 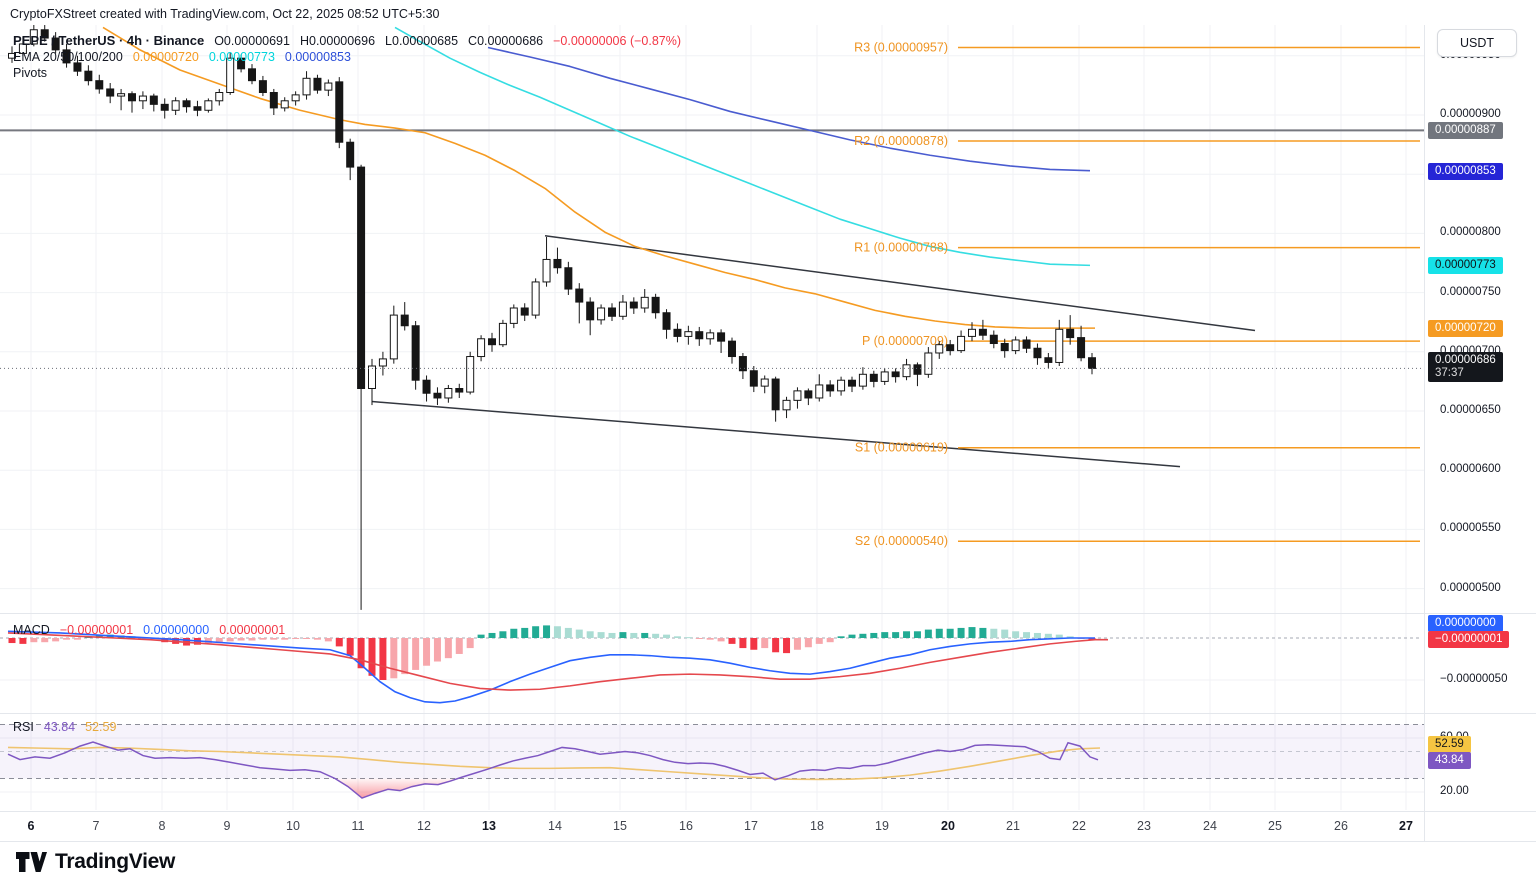 I want to click on time-axis-label: 20, so click(x=948, y=826).